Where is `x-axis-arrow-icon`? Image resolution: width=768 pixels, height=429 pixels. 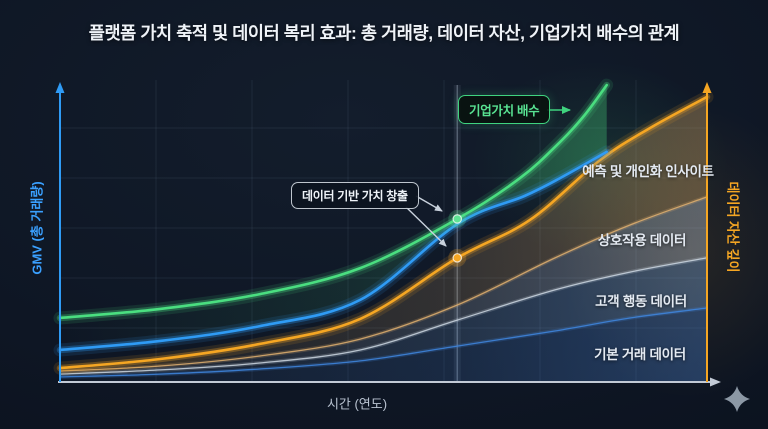 x-axis-arrow-icon is located at coordinates (715, 382).